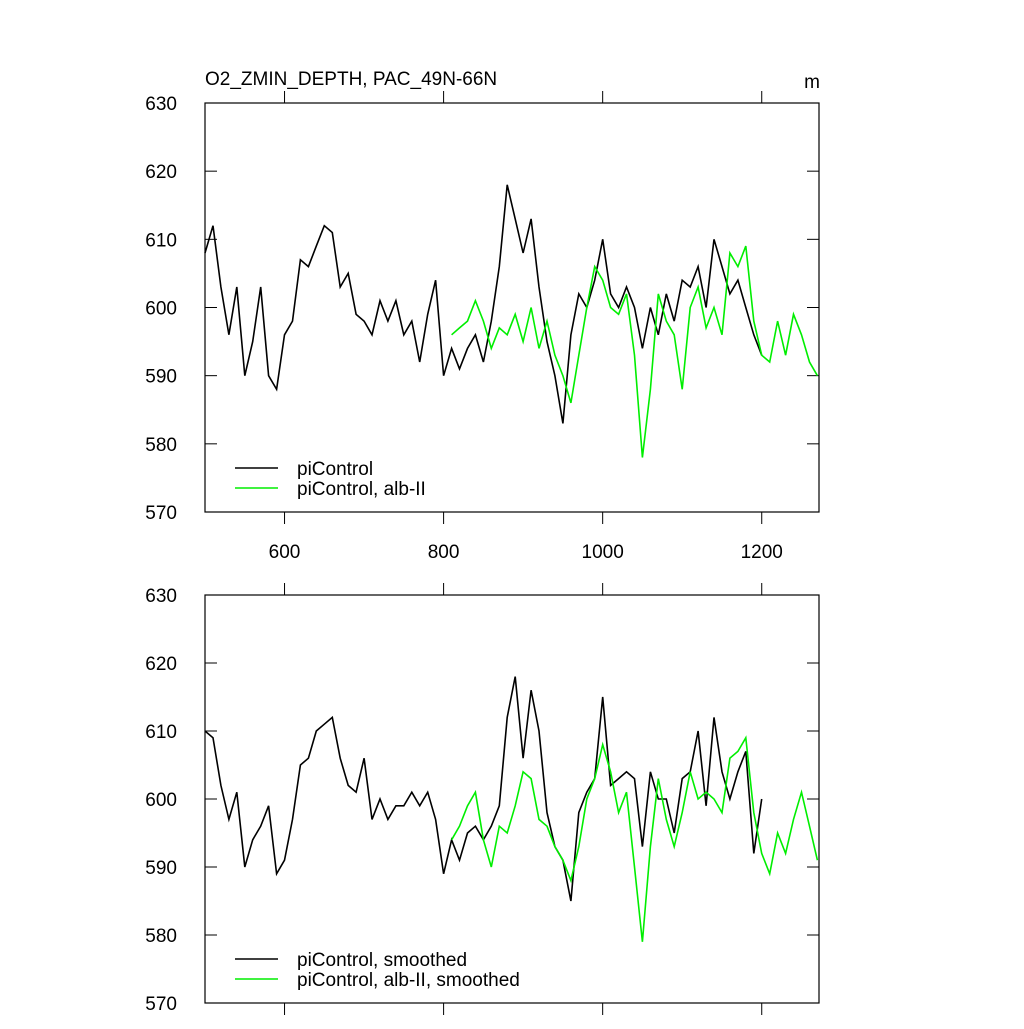 This screenshot has height=1029, width=1024. Describe the element at coordinates (361, 489) in the screenshot. I see `legend-label: piControl, alb-II` at that location.